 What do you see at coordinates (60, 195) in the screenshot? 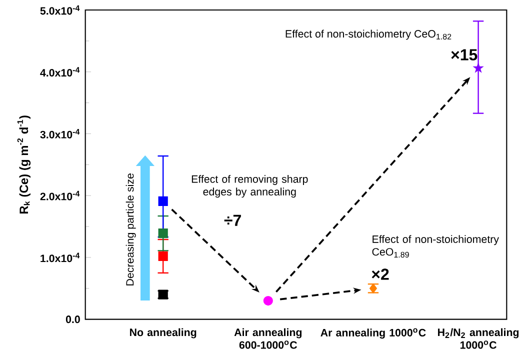
I see `y-tick-label: 2.0x10$^{-4}$` at bounding box center [60, 195].